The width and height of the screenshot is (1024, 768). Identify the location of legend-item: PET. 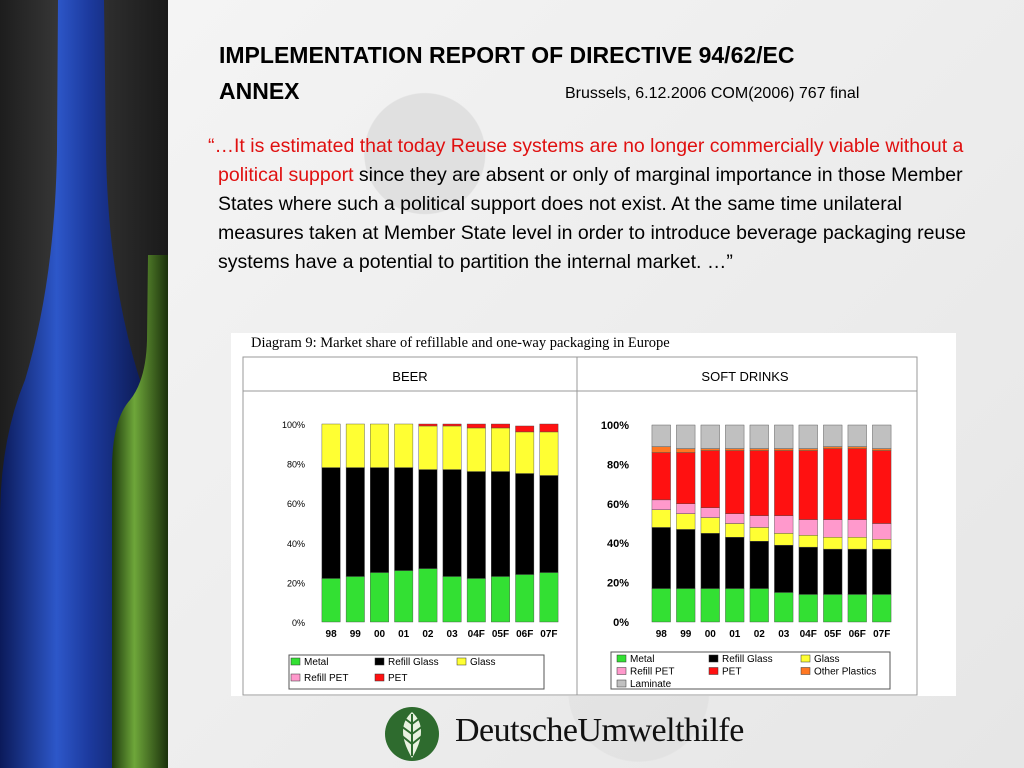
(397, 678).